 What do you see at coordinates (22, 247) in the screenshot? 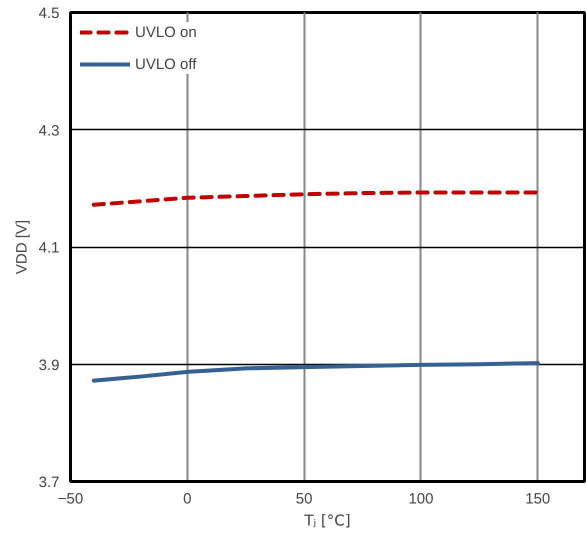
I see `y-axis-title: VDD [V]` at bounding box center [22, 247].